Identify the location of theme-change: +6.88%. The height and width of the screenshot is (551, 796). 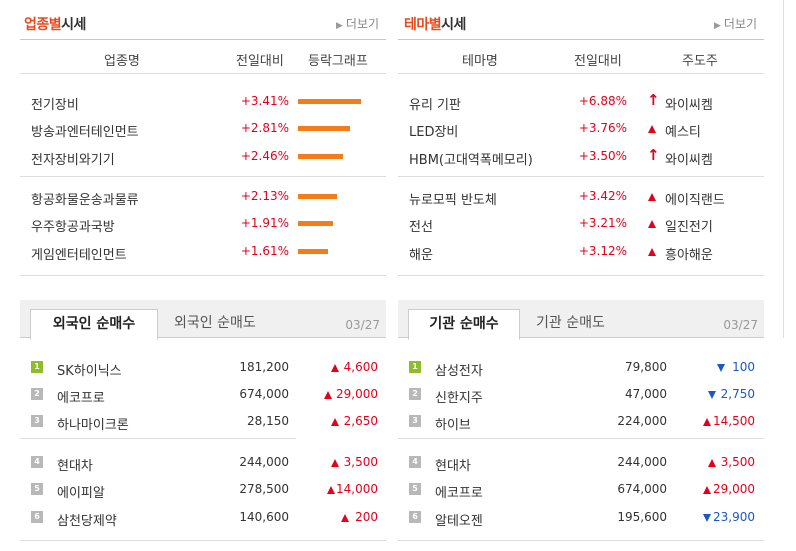
(602, 101).